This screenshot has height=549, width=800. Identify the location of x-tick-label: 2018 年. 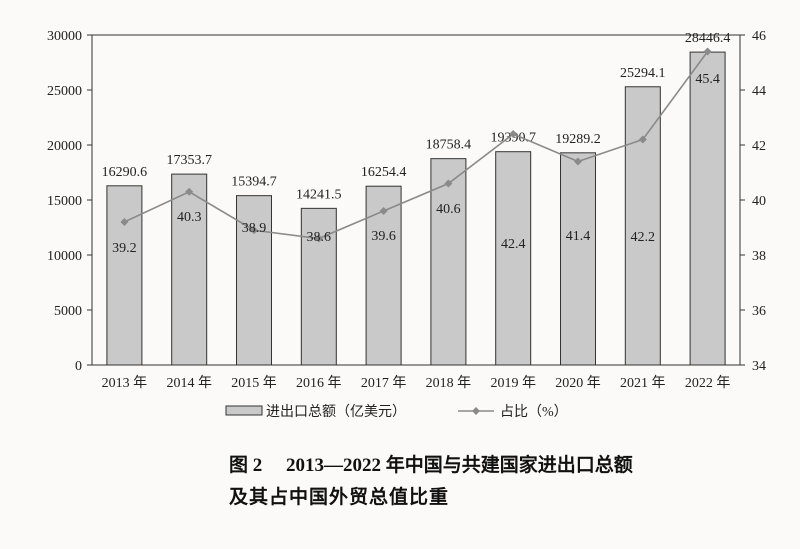
(449, 383).